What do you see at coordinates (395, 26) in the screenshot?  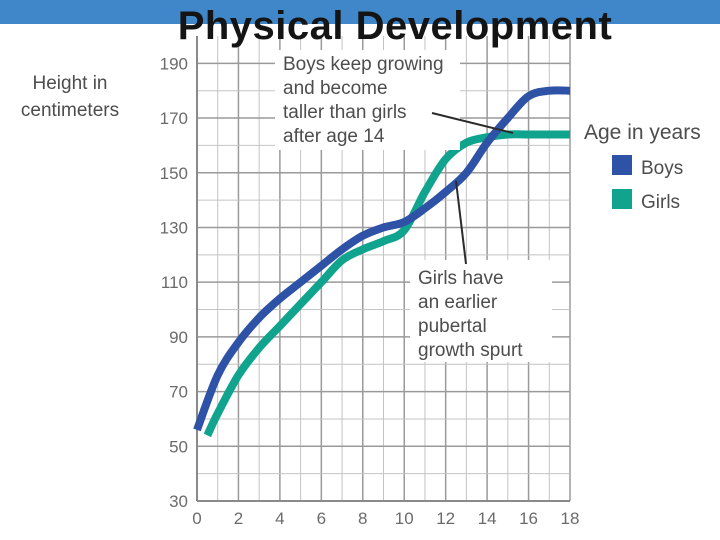 I see `slide-title: Physical Development` at bounding box center [395, 26].